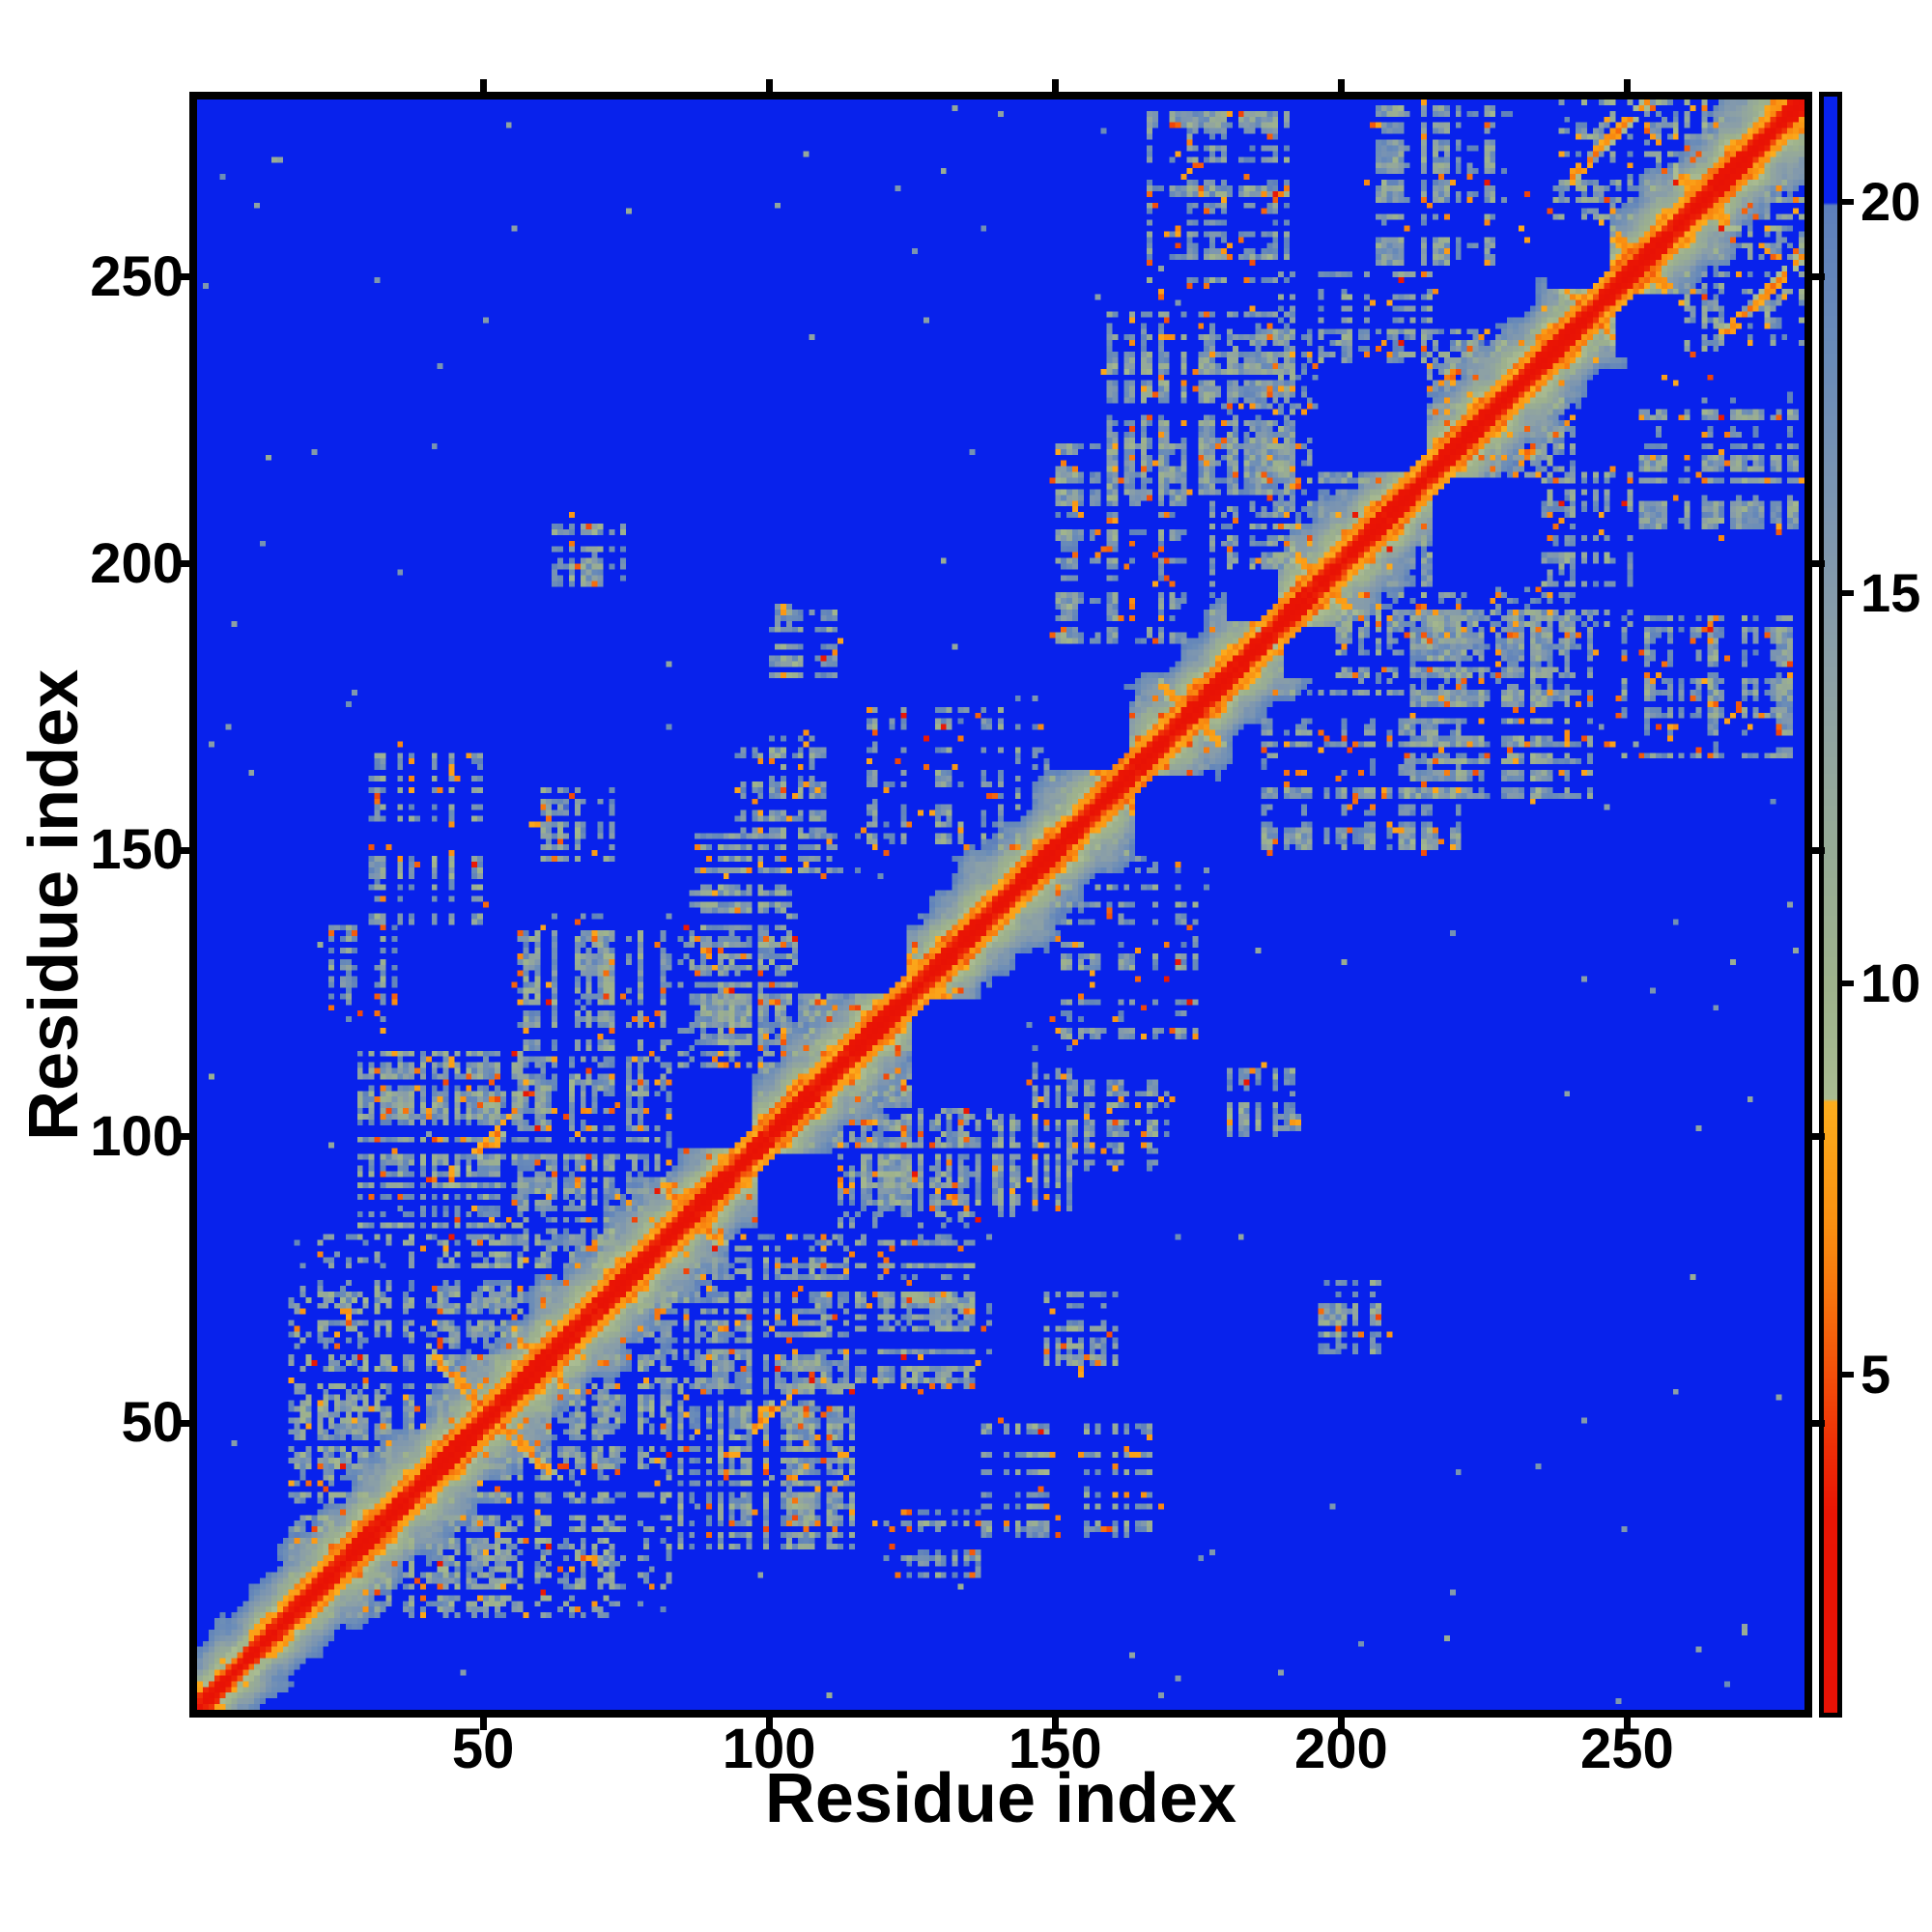 The height and width of the screenshot is (1932, 1932). What do you see at coordinates (1891, 202) in the screenshot?
I see `colorbar-tick-label: 20` at bounding box center [1891, 202].